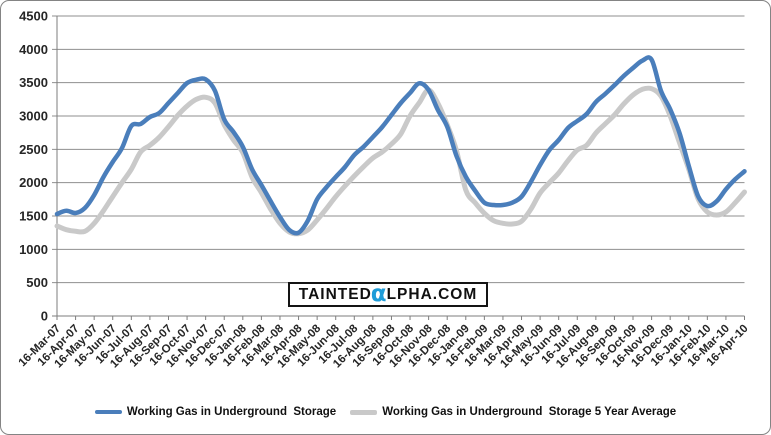 The height and width of the screenshot is (435, 771). What do you see at coordinates (335, 294) in the screenshot?
I see `watermark-prefix: TAINTED` at bounding box center [335, 294].